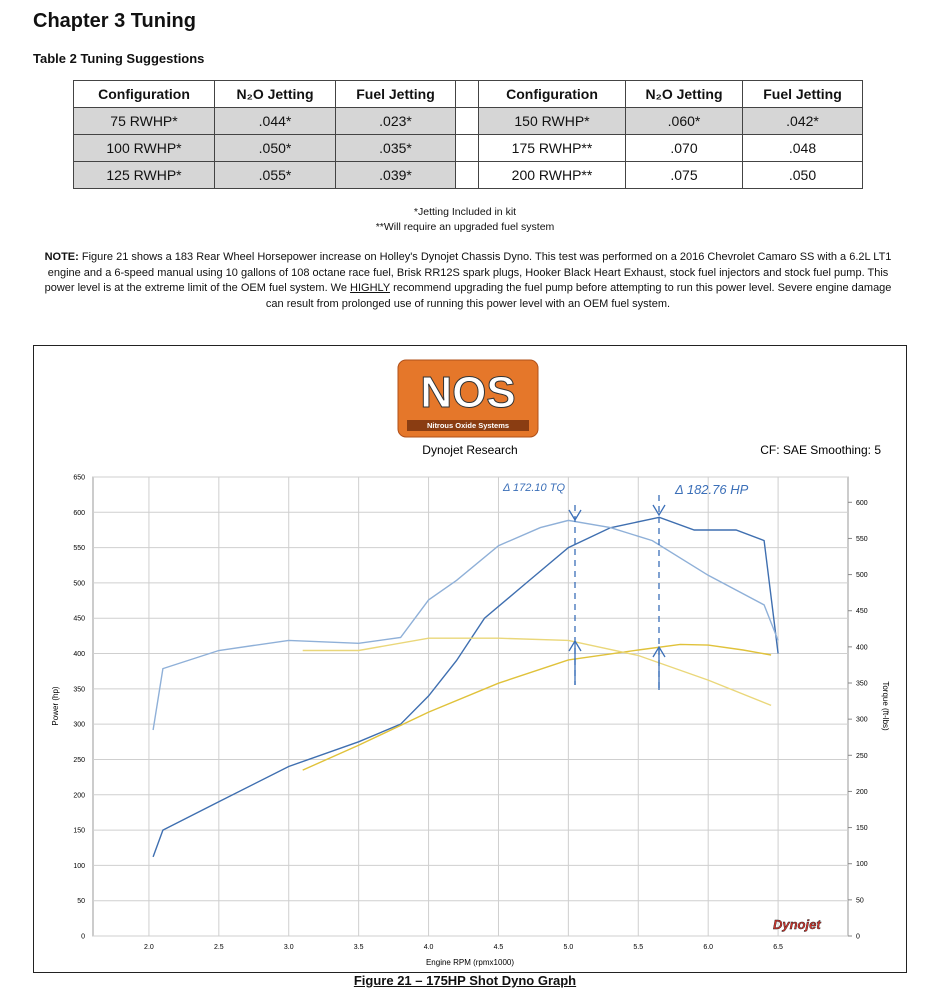  What do you see at coordinates (370, 288) in the screenshot?
I see `note-emphasis: HIGHLY` at bounding box center [370, 288].